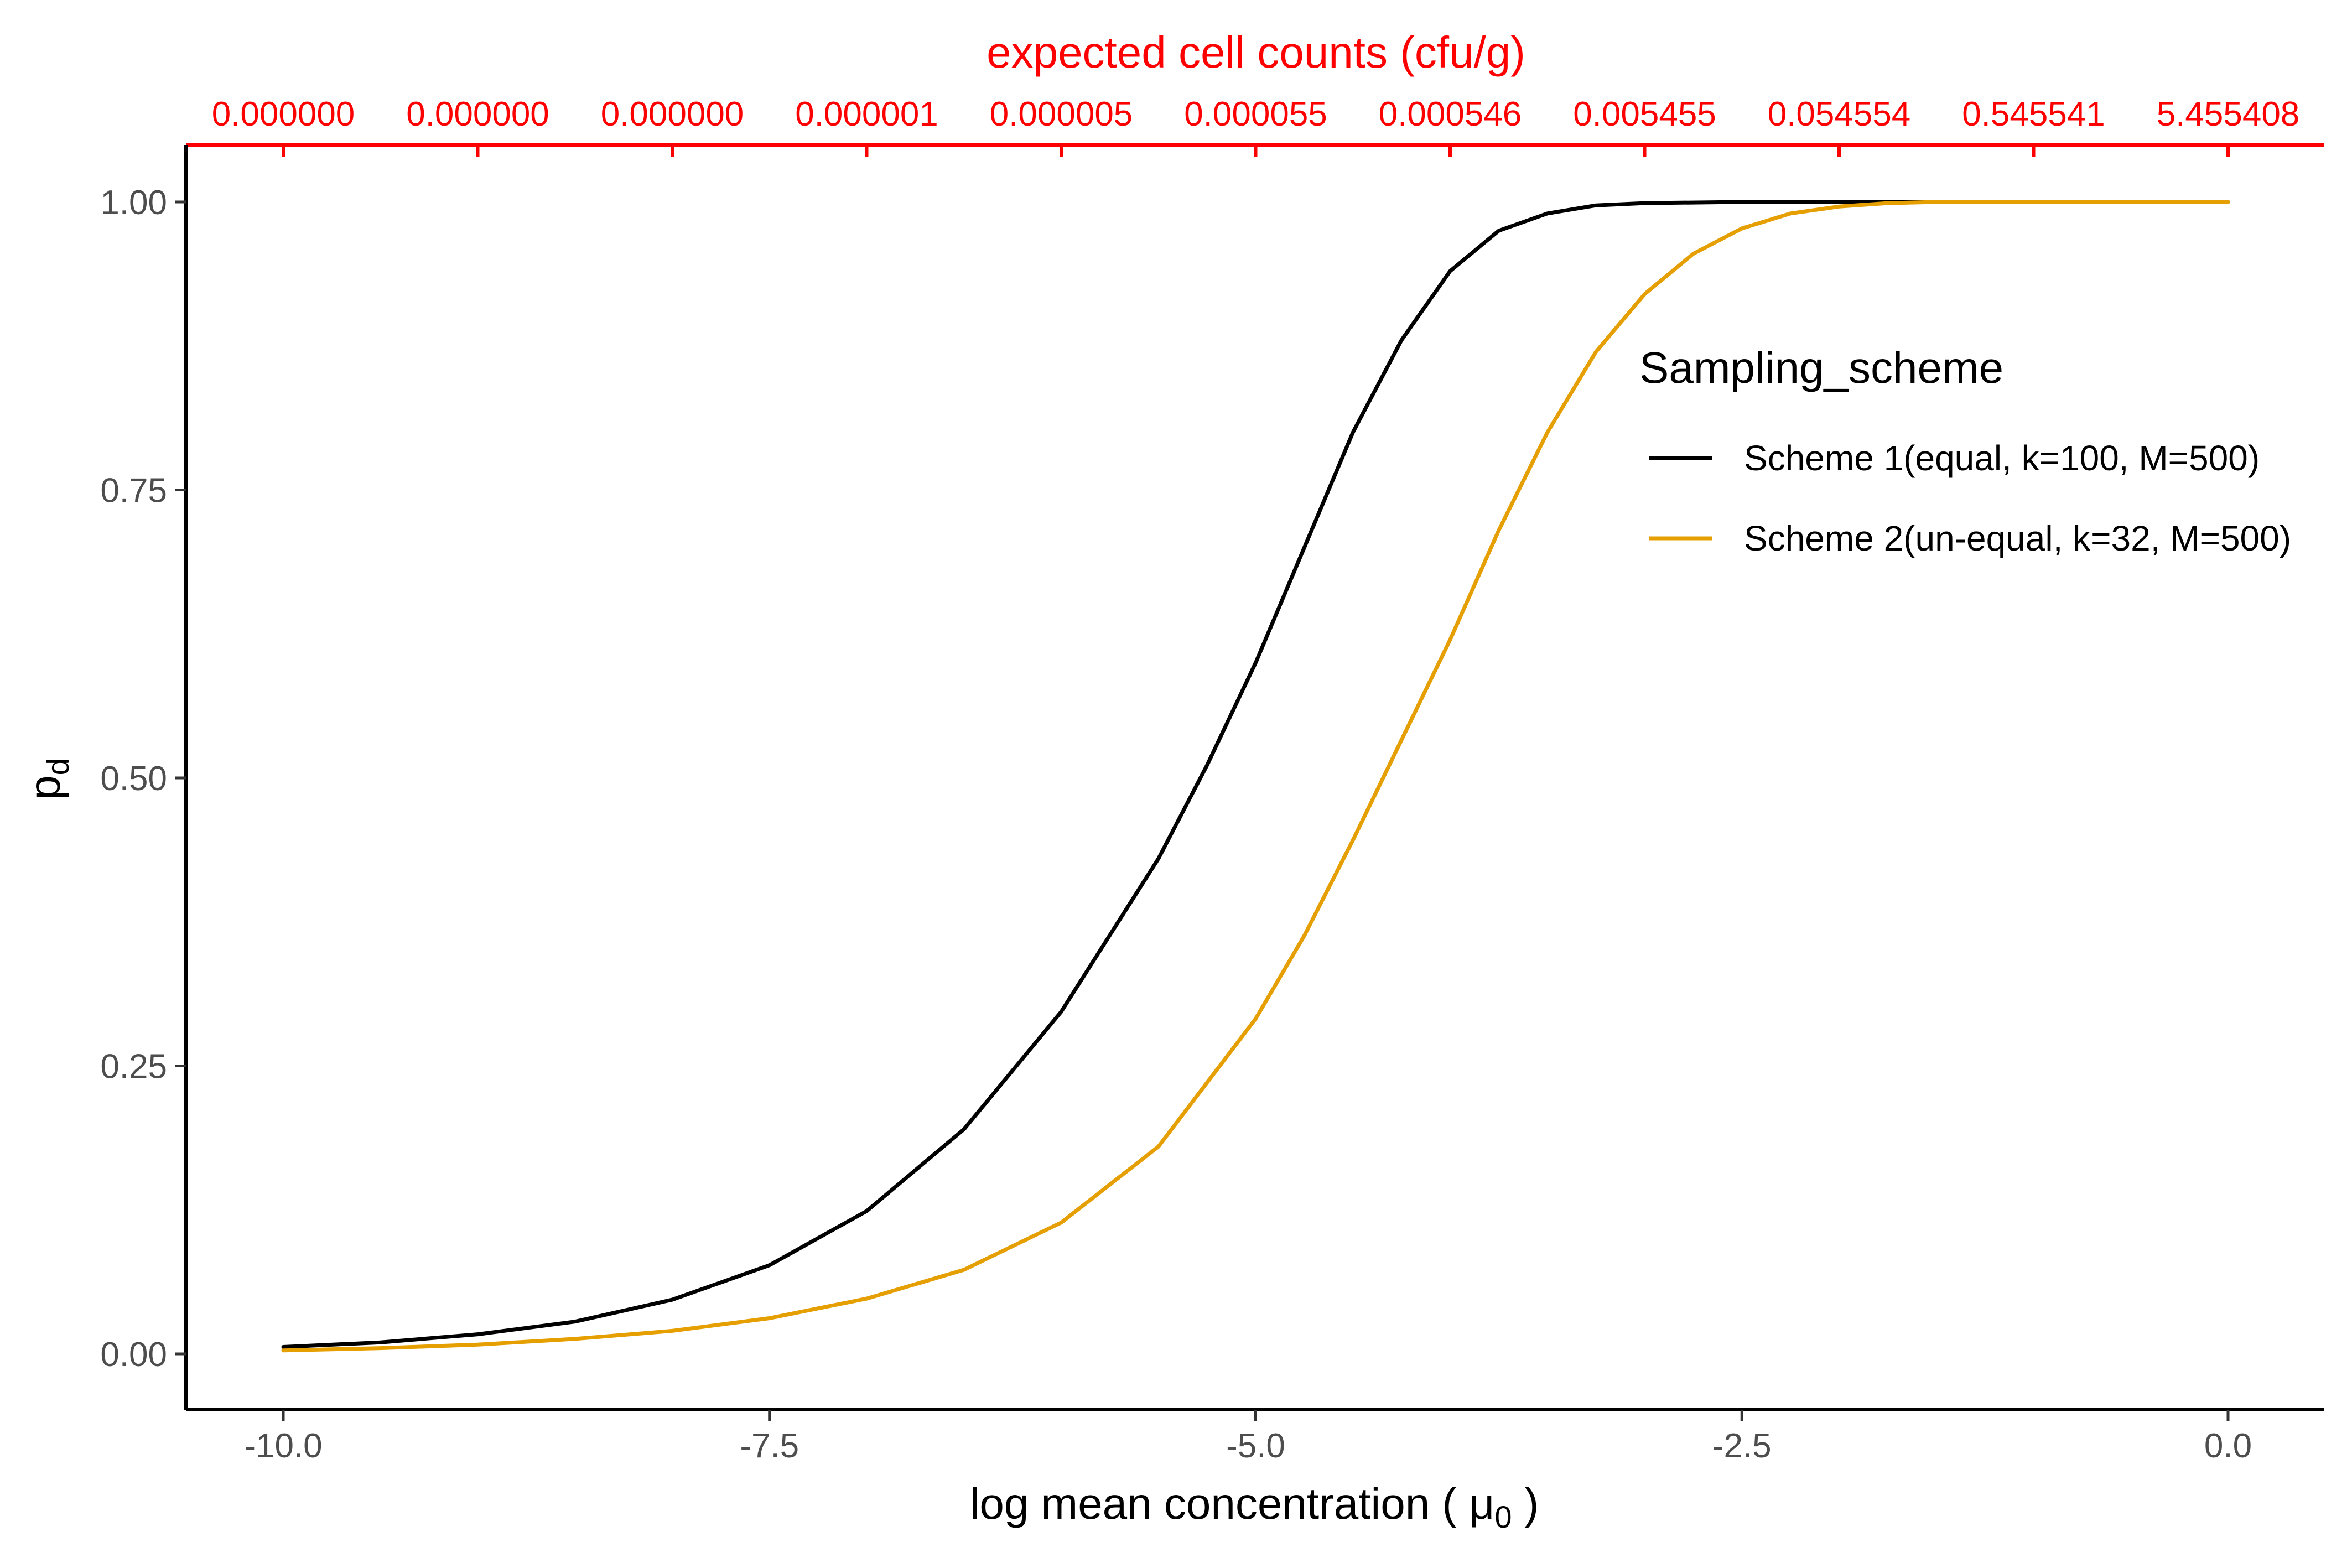  I want to click on y-tick-label: 0.00, so click(134, 1355).